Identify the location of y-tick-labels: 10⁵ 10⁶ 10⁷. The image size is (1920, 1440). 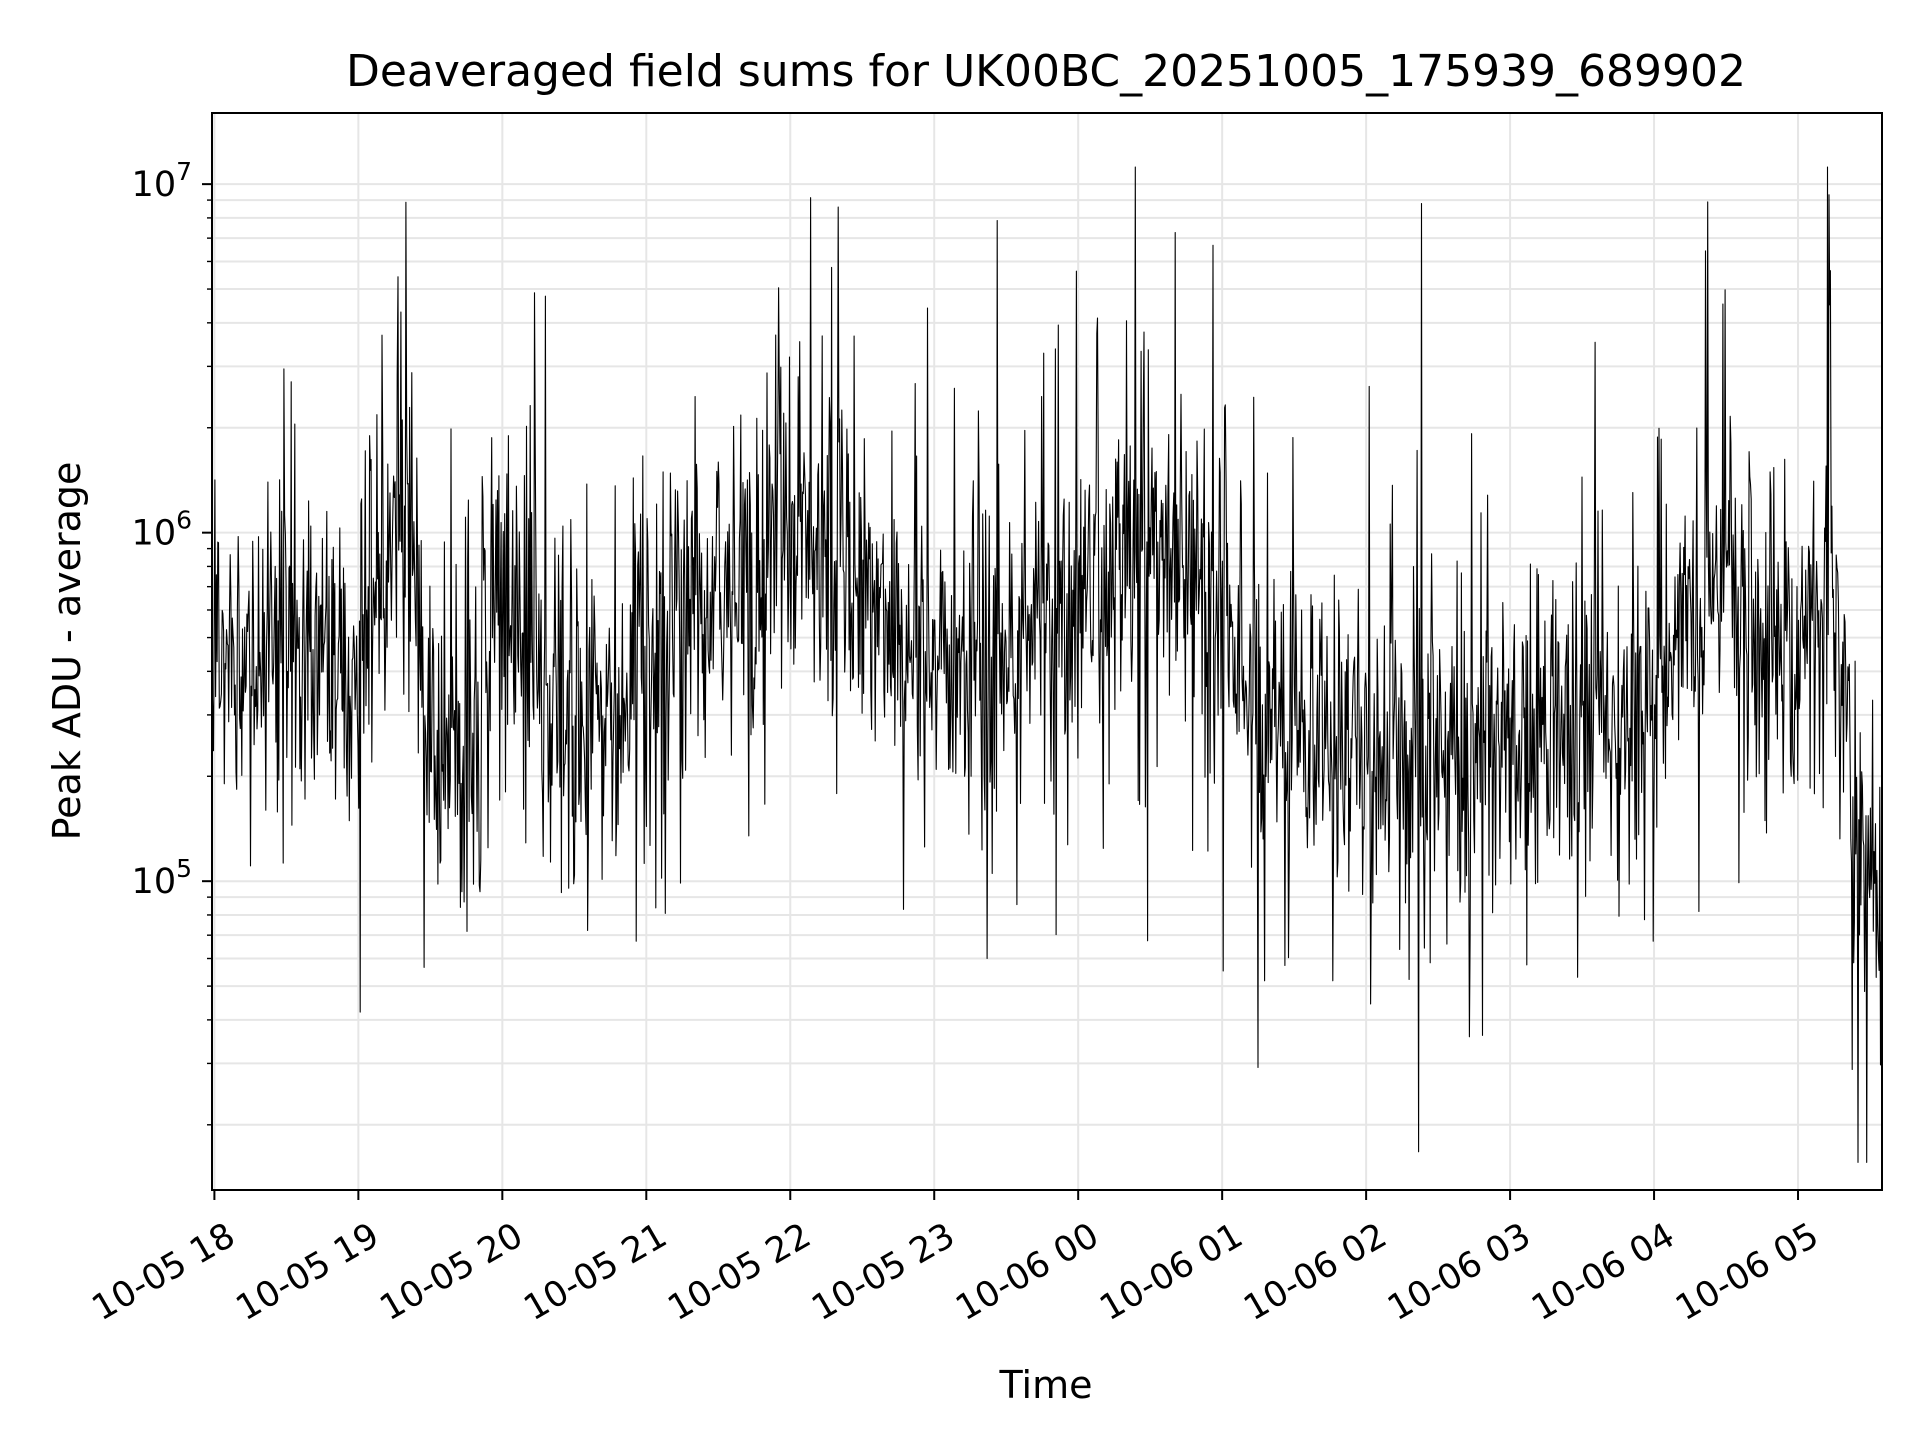
(162, 529).